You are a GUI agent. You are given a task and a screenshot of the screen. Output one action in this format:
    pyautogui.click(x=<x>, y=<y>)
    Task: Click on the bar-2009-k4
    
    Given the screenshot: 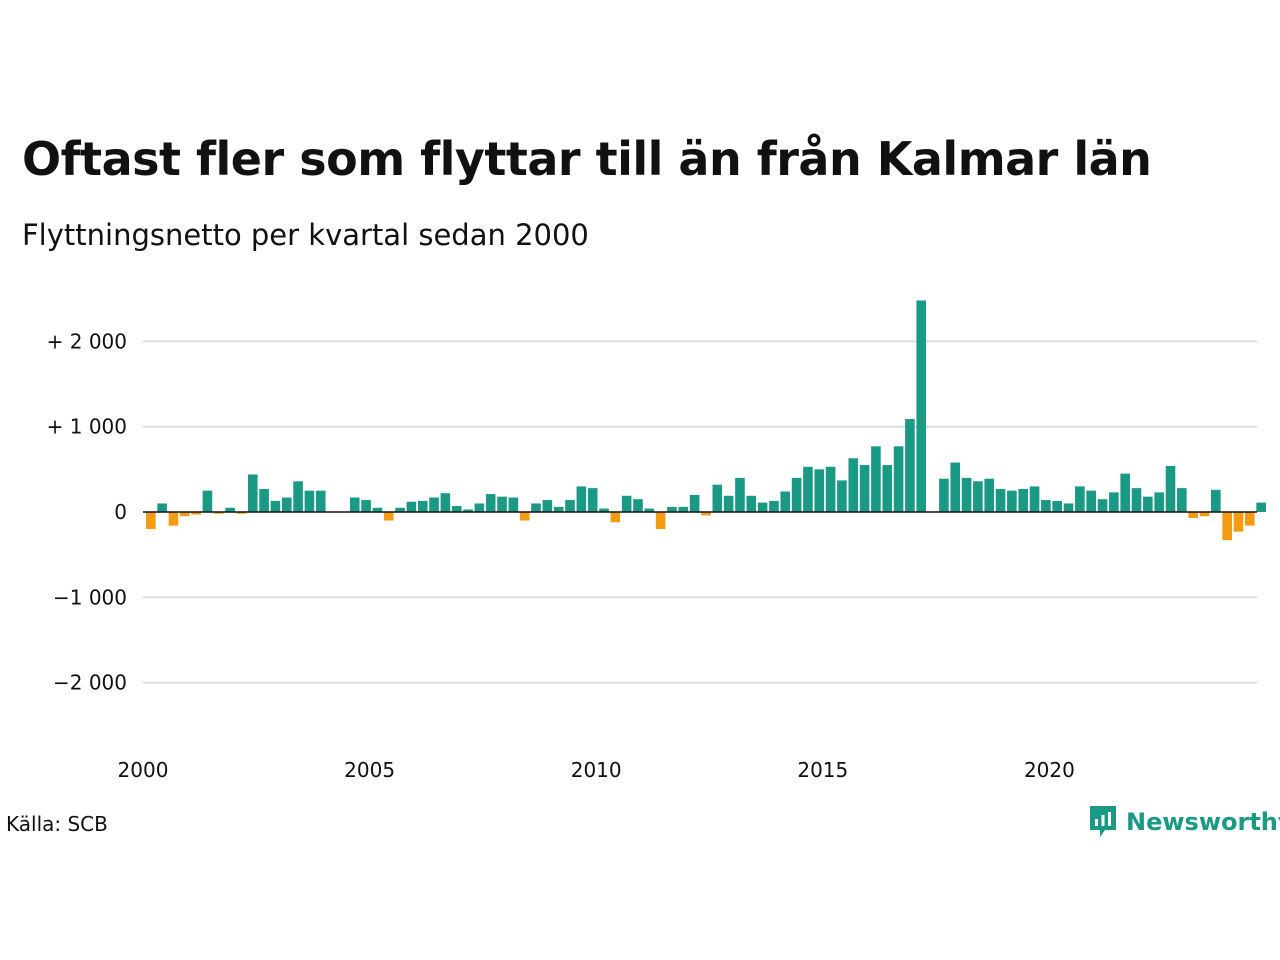 What is the action you would take?
    pyautogui.click(x=592, y=500)
    